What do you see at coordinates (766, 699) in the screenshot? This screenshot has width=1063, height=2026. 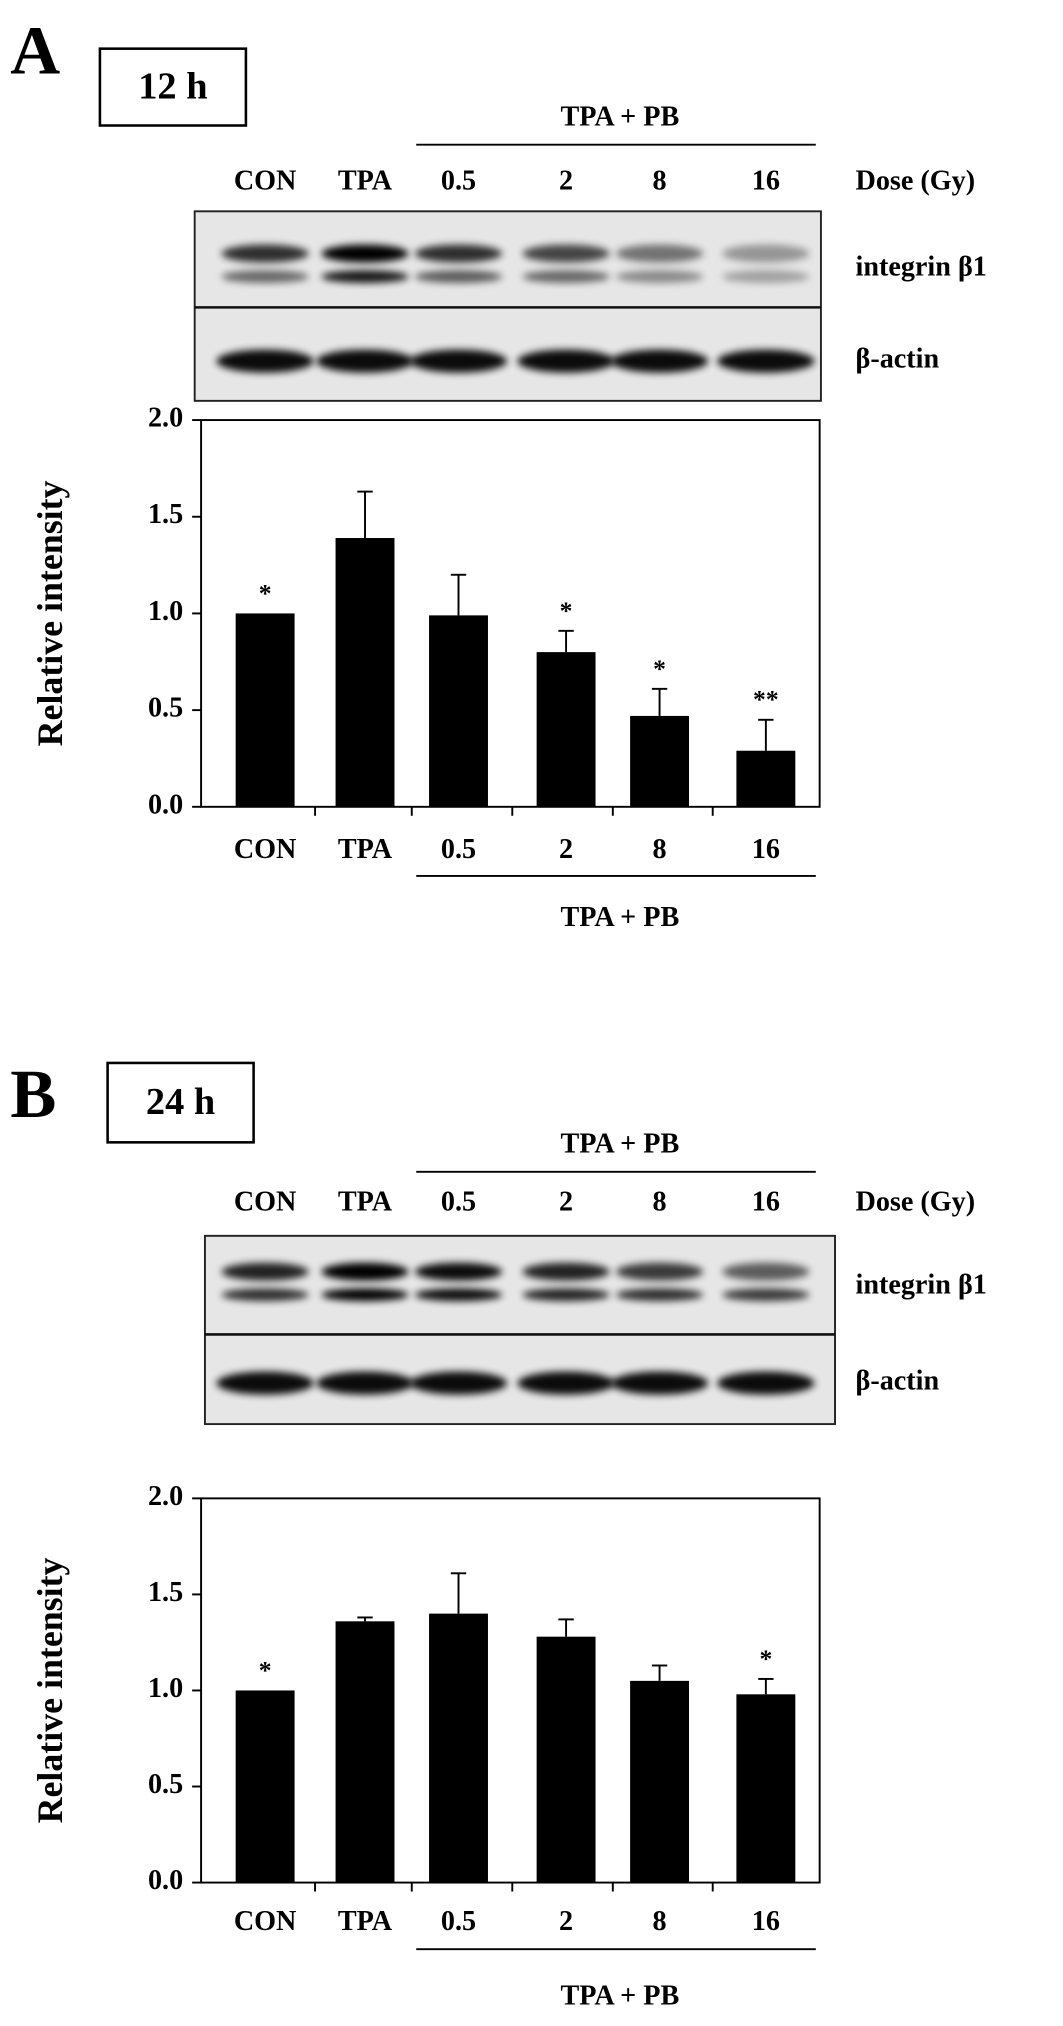 I see `significance: **` at bounding box center [766, 699].